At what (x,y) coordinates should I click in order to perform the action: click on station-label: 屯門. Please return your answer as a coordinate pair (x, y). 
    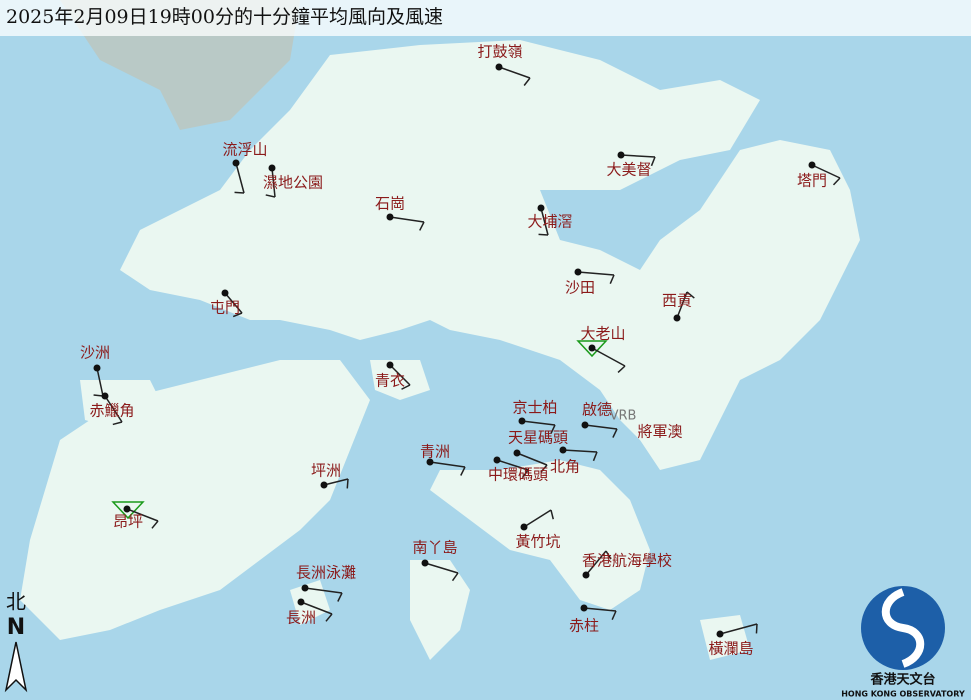
    Looking at the image, I should click on (225, 308).